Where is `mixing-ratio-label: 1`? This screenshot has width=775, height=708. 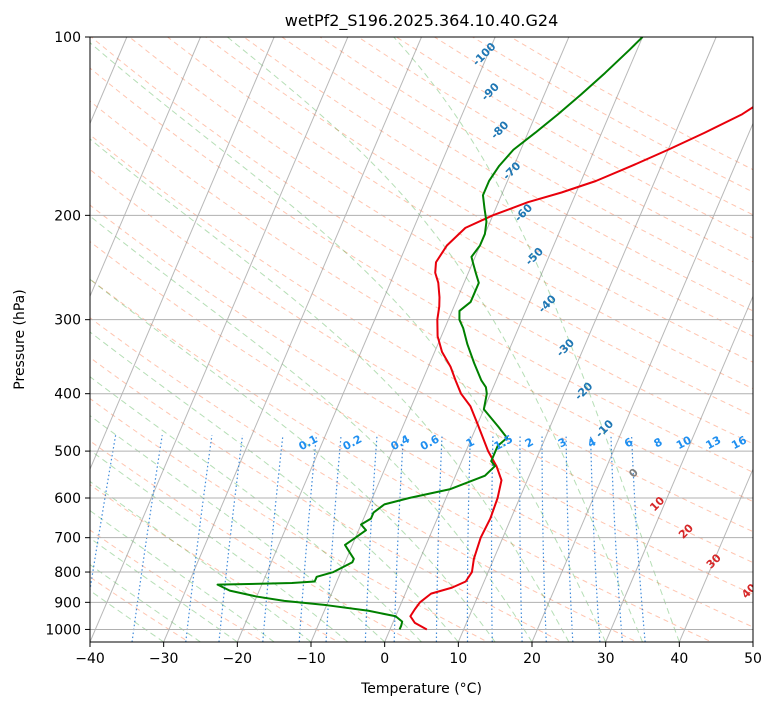
mixing-ratio-label: 1 is located at coordinates (470, 442).